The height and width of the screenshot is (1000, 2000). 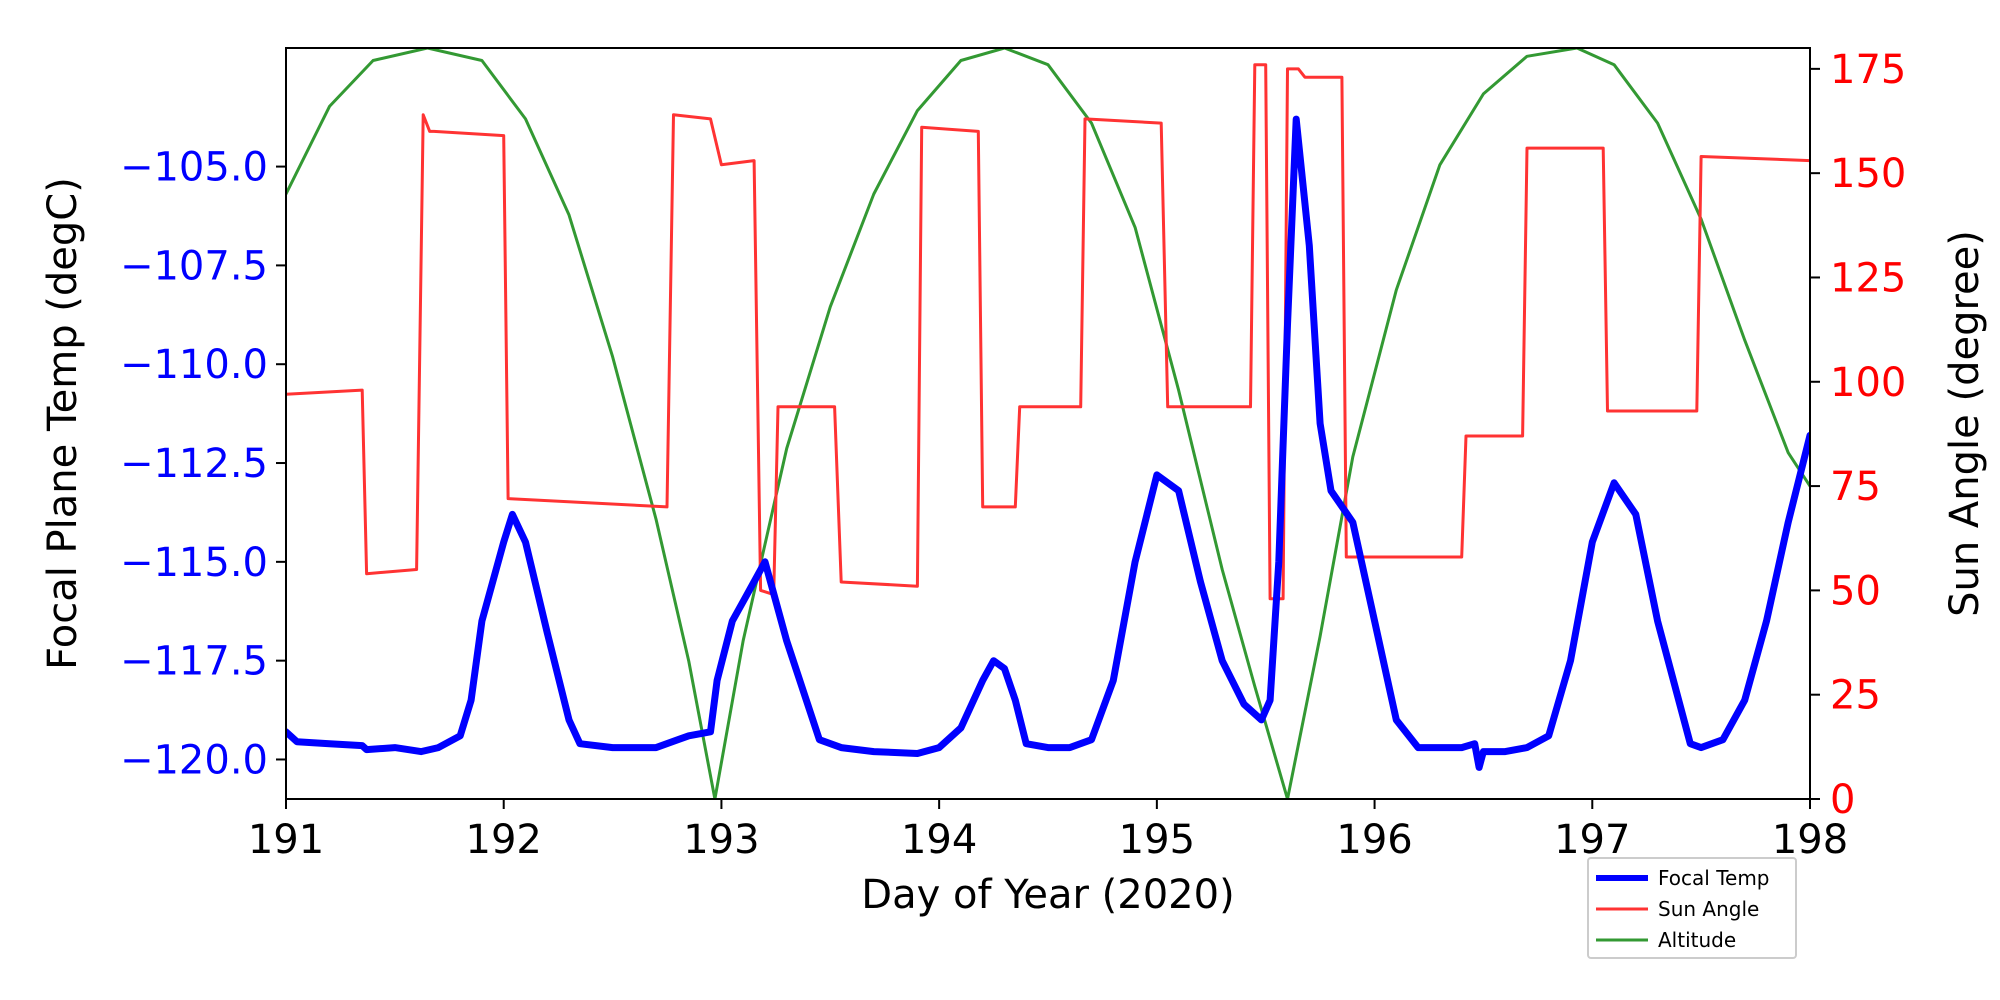 I want to click on x-tick-label: 191, so click(x=286, y=840).